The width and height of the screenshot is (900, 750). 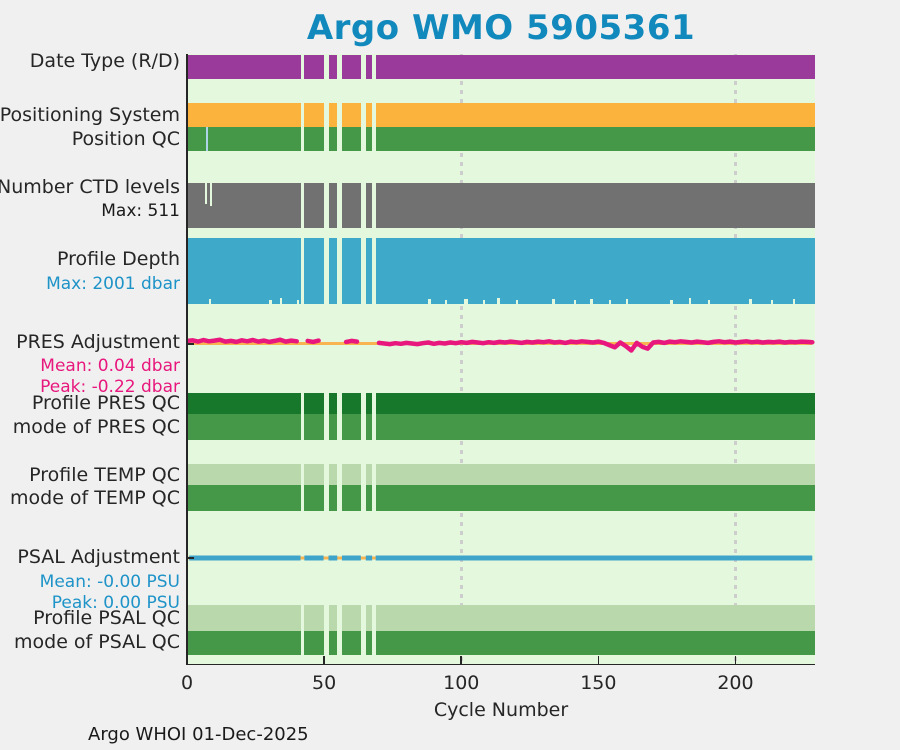 What do you see at coordinates (187, 683) in the screenshot?
I see `x-tick-label-0: 0` at bounding box center [187, 683].